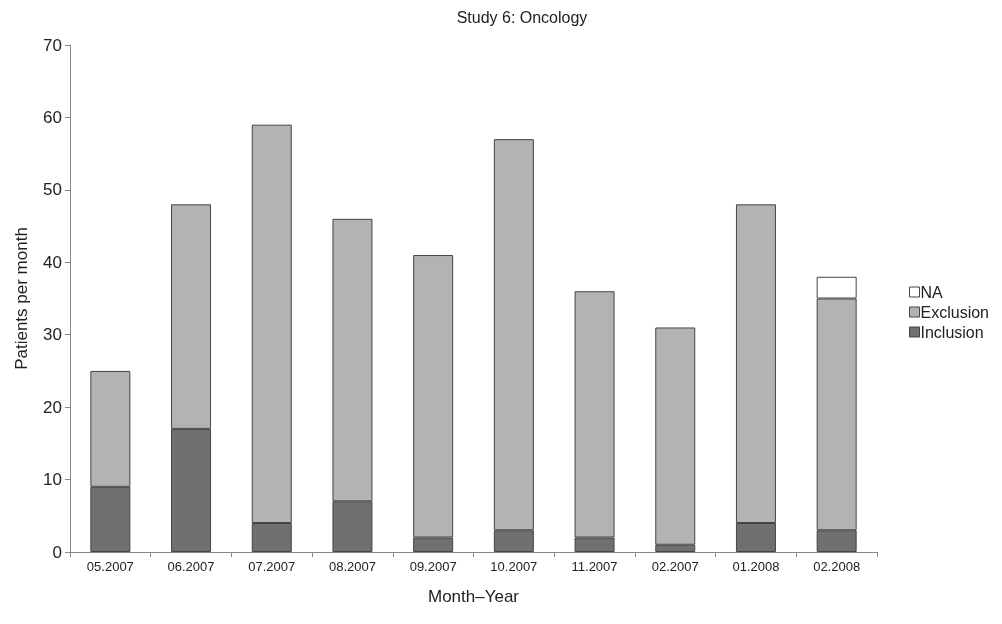  What do you see at coordinates (932, 292) in the screenshot?
I see `legend-label: NA` at bounding box center [932, 292].